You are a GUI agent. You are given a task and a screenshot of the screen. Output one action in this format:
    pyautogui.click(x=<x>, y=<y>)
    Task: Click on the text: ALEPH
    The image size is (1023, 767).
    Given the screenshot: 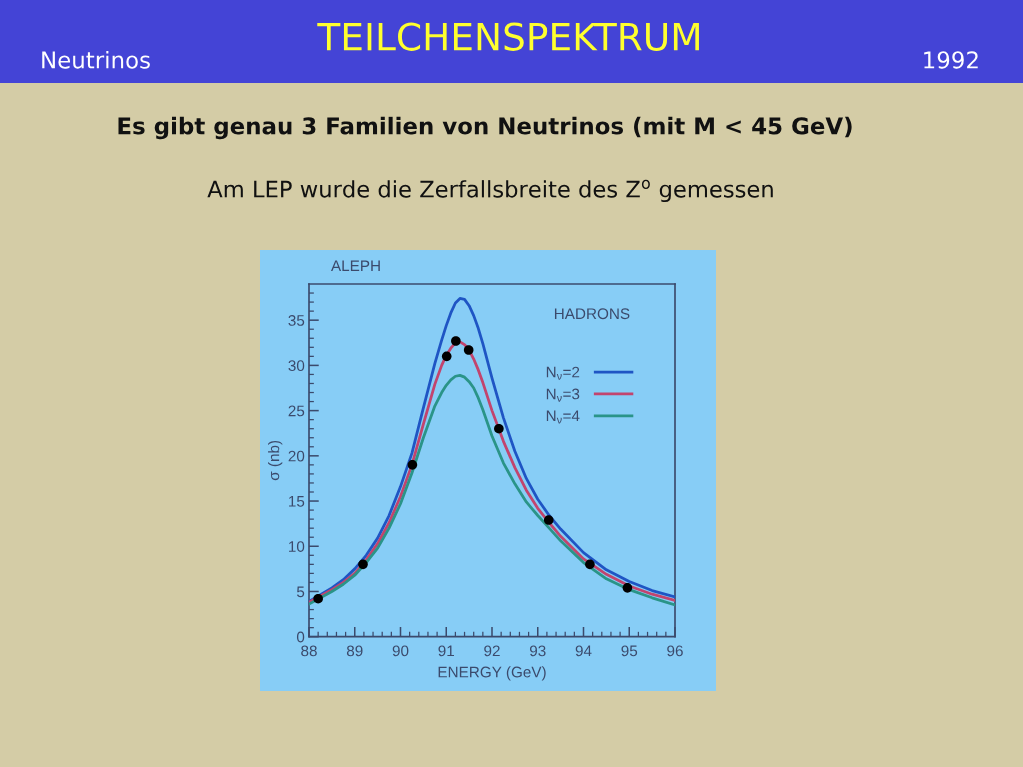 What is the action you would take?
    pyautogui.click(x=355, y=266)
    